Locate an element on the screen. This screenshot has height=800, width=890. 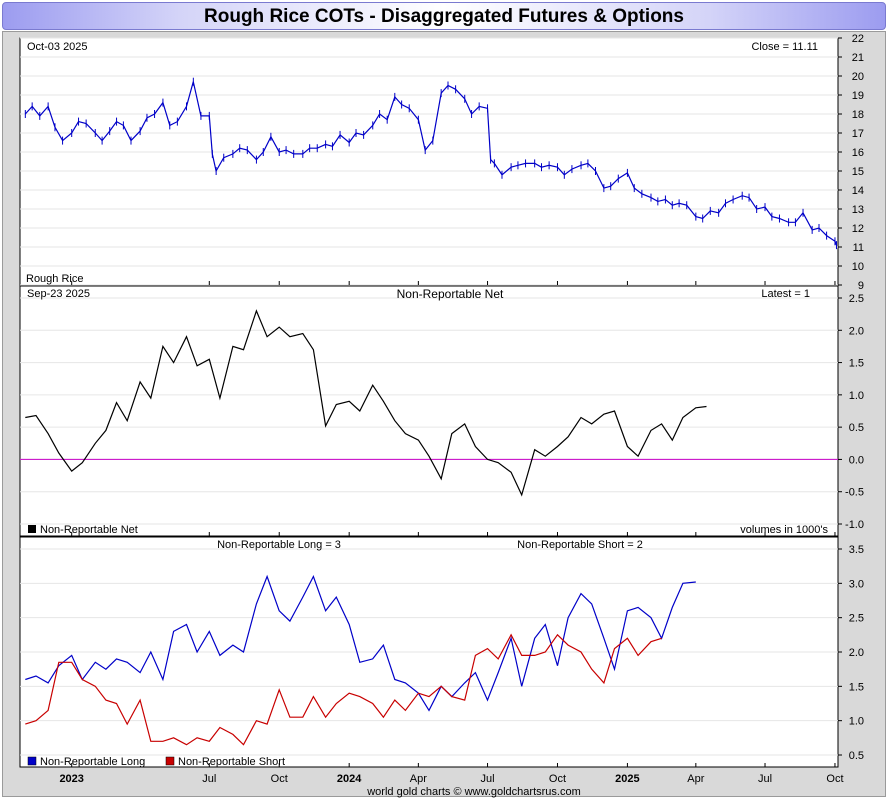
price-y-tick-label: 14 is located at coordinates (858, 191).